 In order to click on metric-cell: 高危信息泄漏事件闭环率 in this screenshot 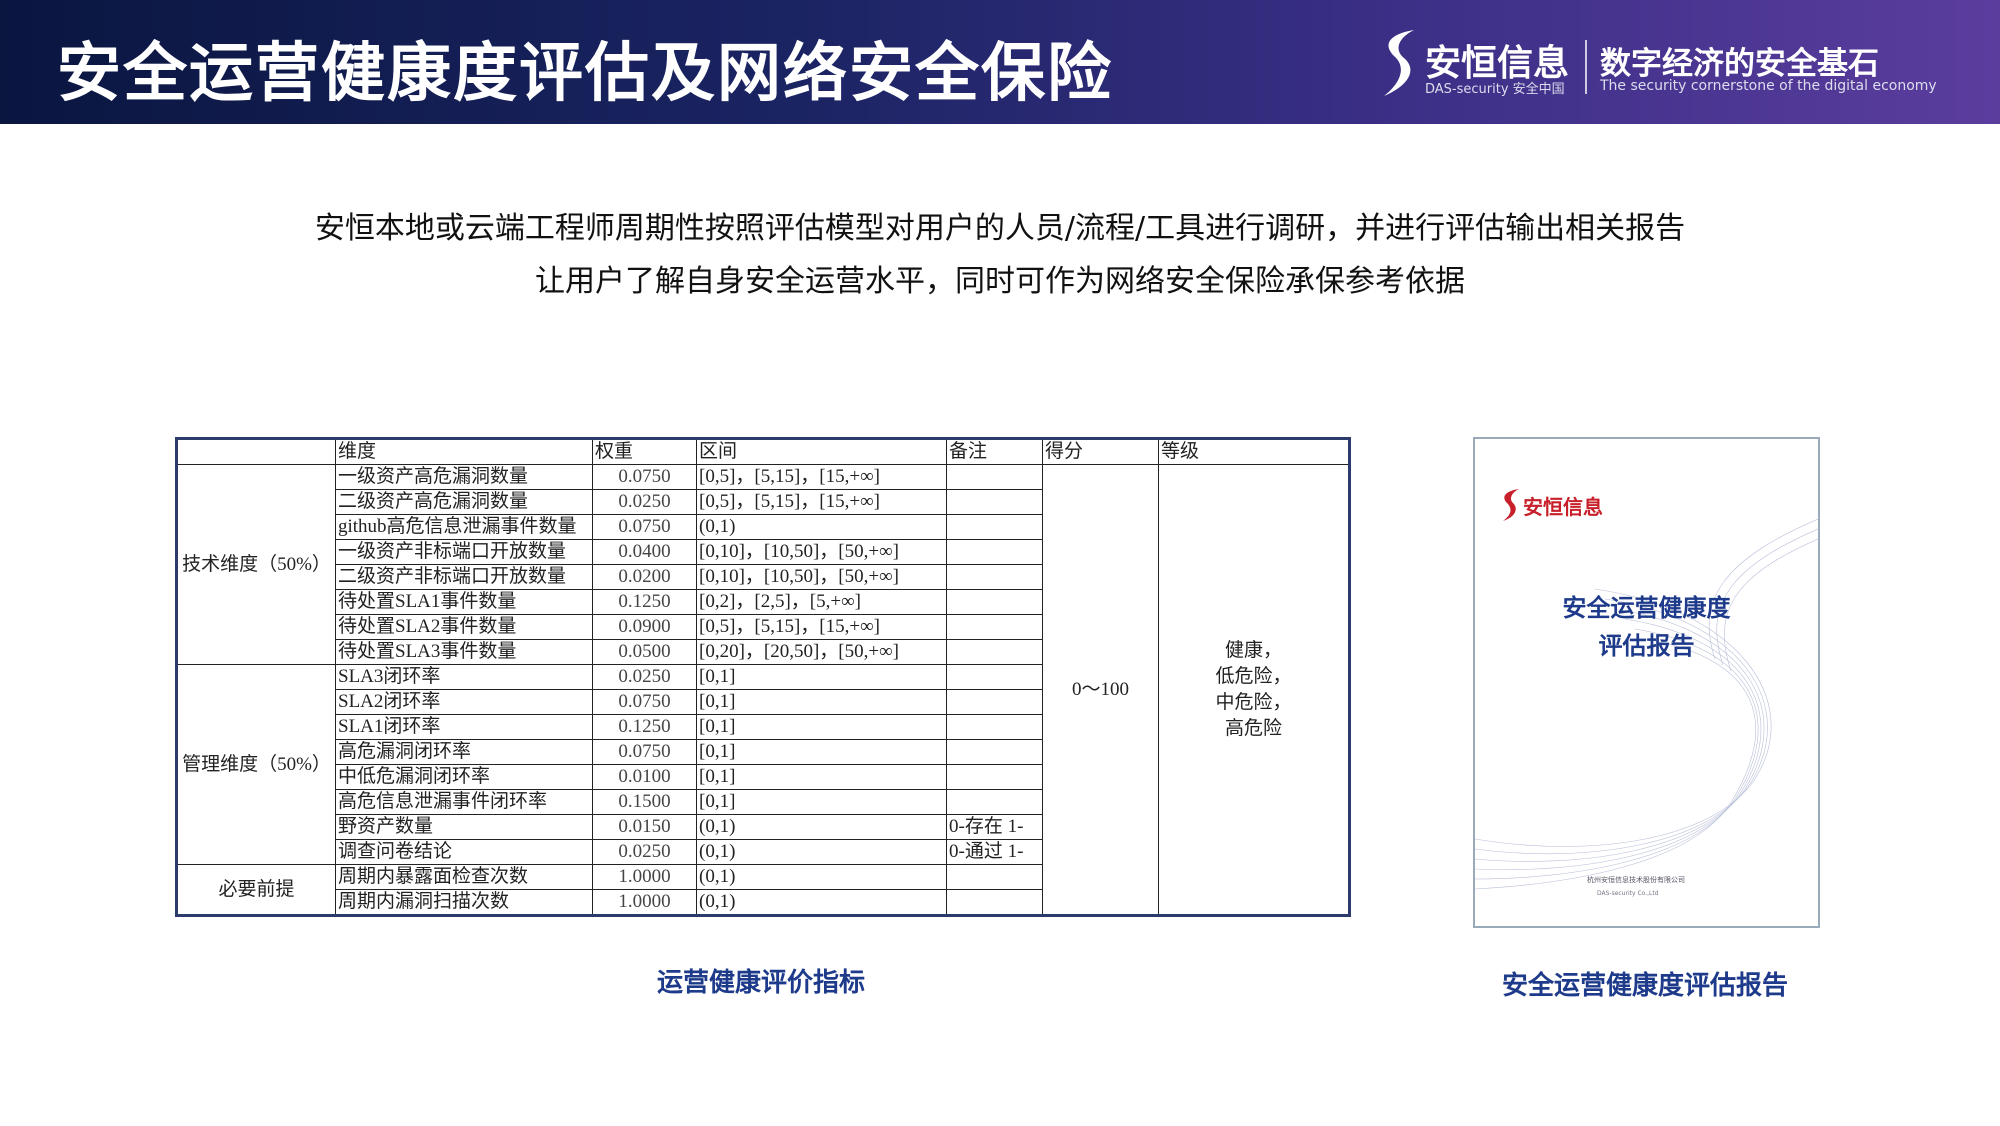, I will do `click(464, 802)`.